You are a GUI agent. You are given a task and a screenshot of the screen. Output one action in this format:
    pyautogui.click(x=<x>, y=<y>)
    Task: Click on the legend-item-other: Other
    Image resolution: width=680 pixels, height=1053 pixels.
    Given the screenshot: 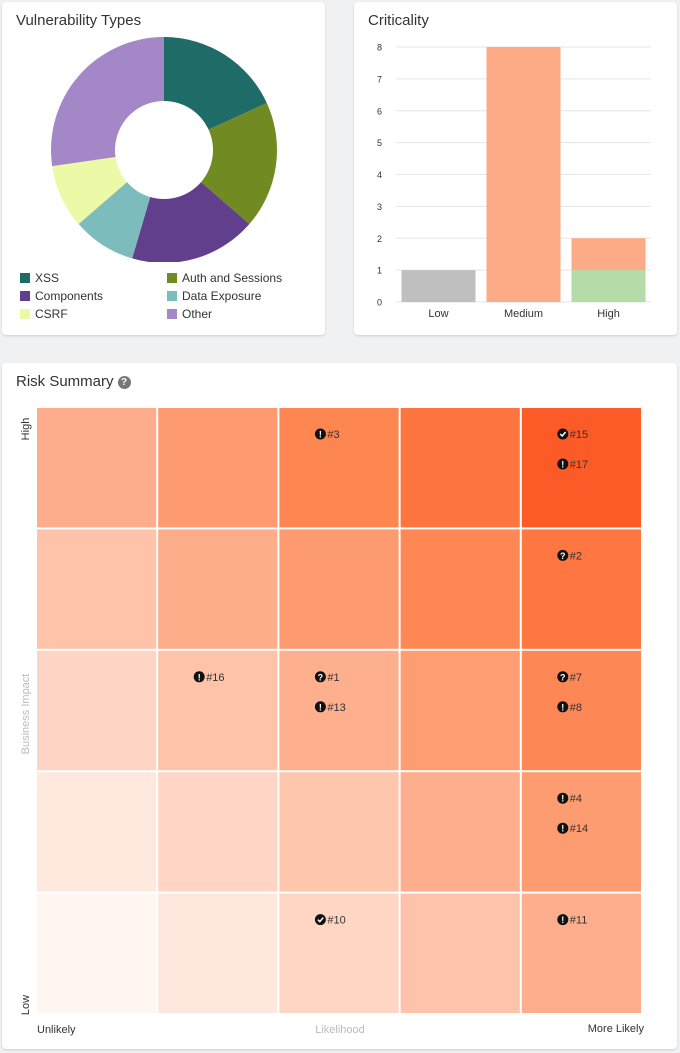 What is the action you would take?
    pyautogui.click(x=240, y=314)
    